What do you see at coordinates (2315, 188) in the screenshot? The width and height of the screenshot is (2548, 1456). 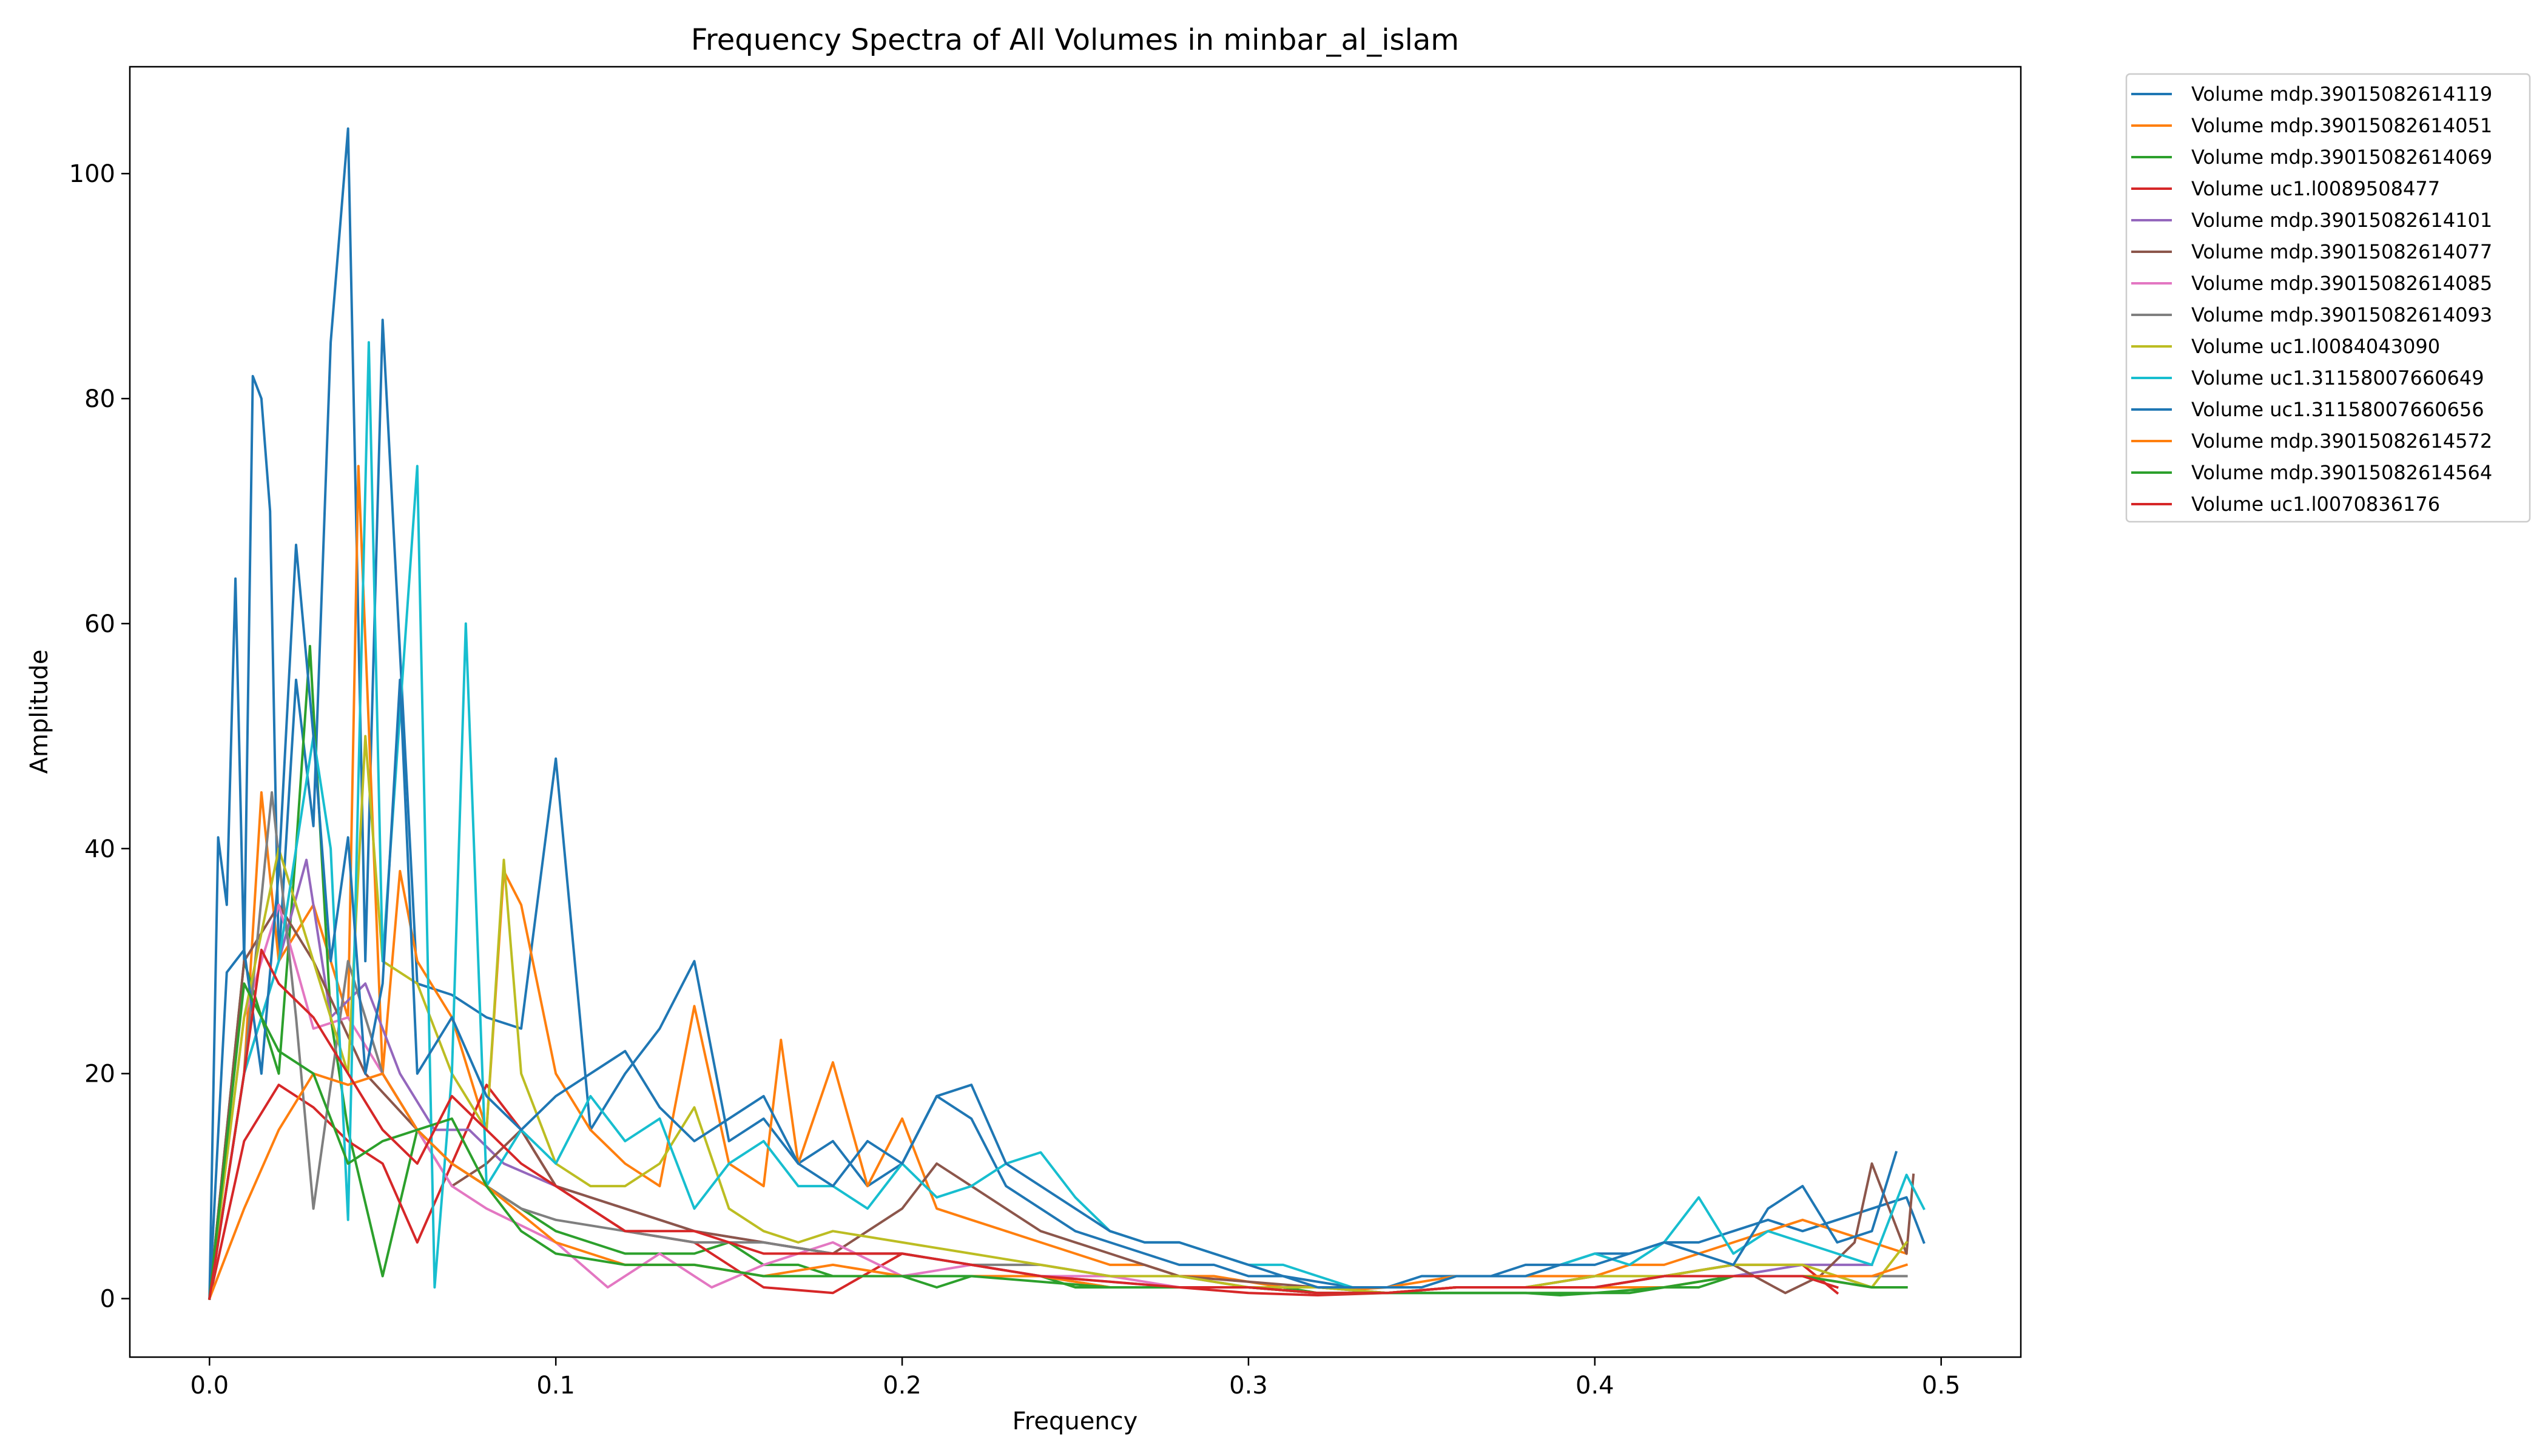 I see `legend-label: Volume uc1.l0089508477` at bounding box center [2315, 188].